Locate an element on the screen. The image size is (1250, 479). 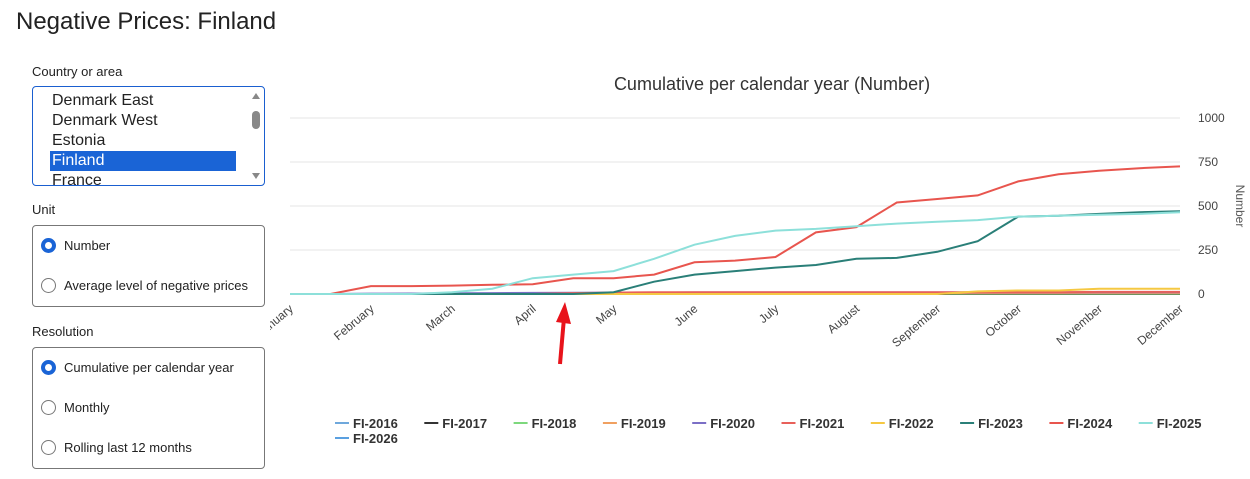
radio-label: Rolling last 12 months is located at coordinates (128, 447).